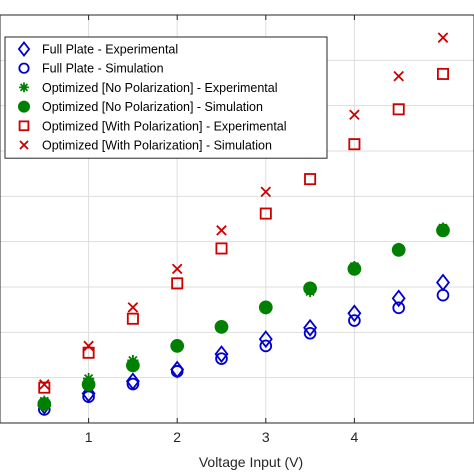  I want to click on legend-label: Optimized [No Polarization] - Simulation, so click(152, 107).